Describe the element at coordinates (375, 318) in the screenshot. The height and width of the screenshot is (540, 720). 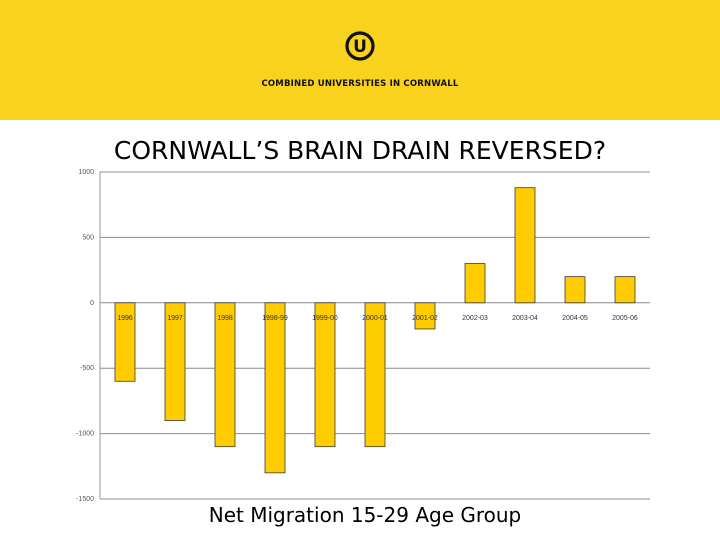
I see `category-label: 2000-01` at that location.